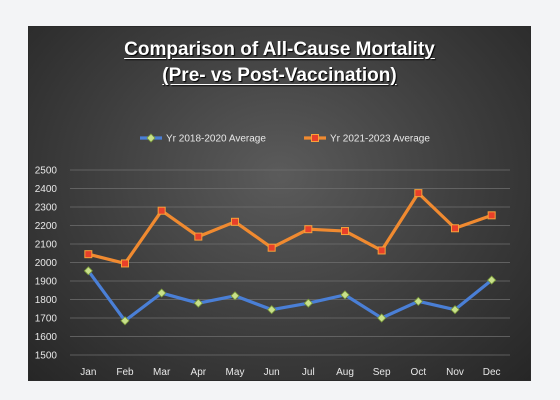 Image resolution: width=560 pixels, height=400 pixels. I want to click on y-tick-label: 2100, so click(46, 245).